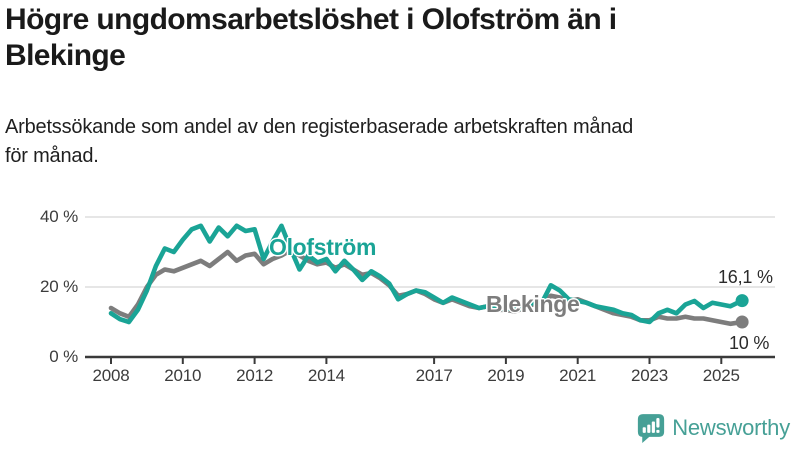 This screenshot has width=800, height=450. What do you see at coordinates (742, 301) in the screenshot?
I see `end-dot-olofström` at bounding box center [742, 301].